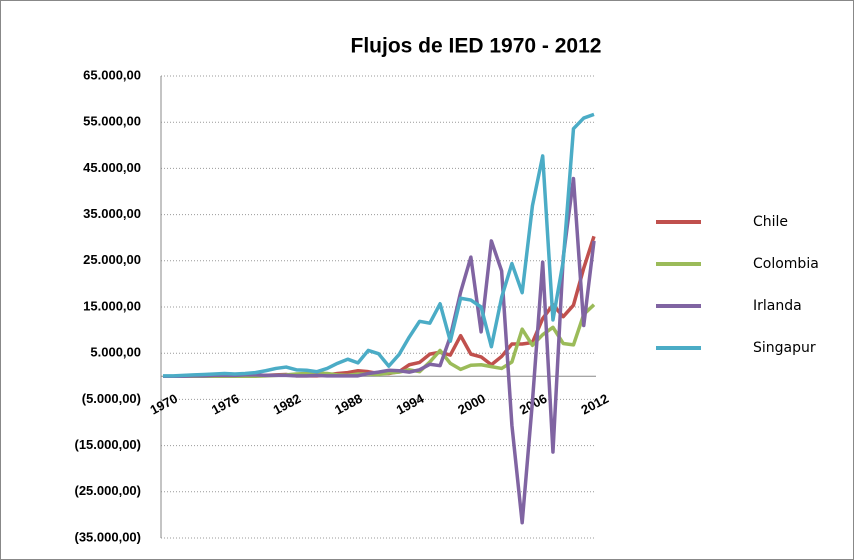 The image size is (854, 560). What do you see at coordinates (111, 398) in the screenshot?
I see `y-tick-label: (5.000,00)` at bounding box center [111, 398].